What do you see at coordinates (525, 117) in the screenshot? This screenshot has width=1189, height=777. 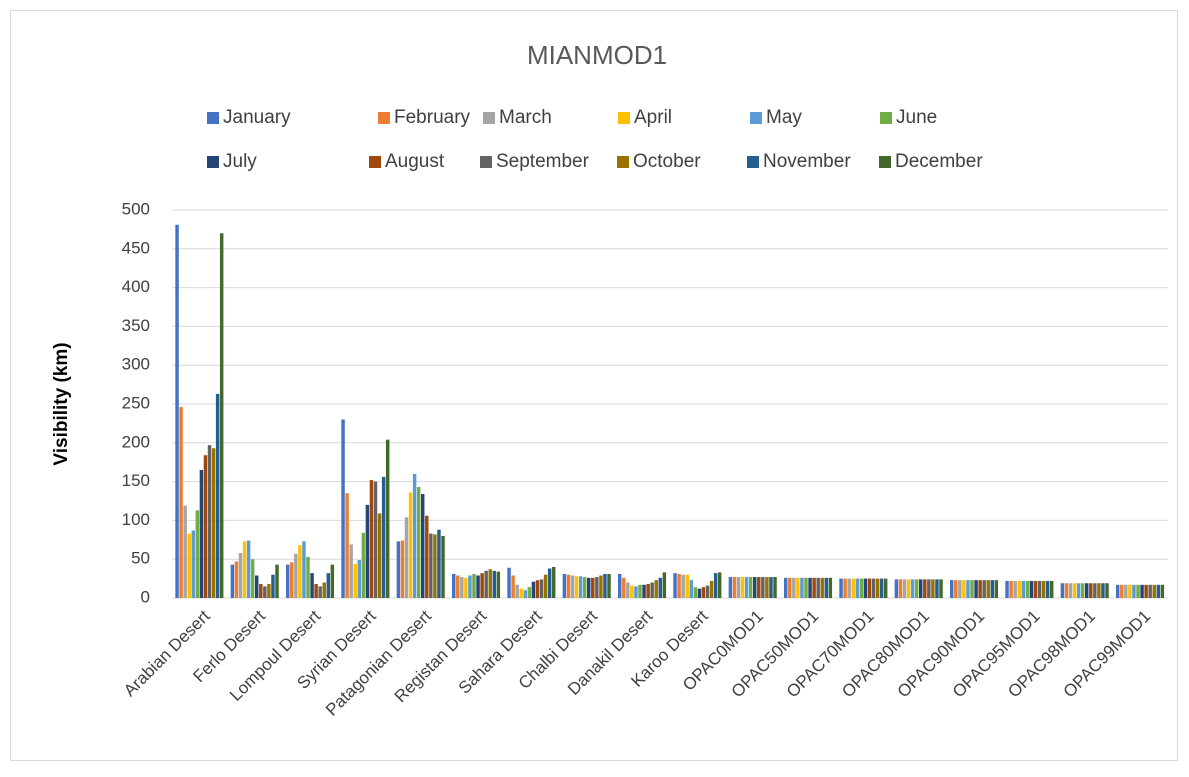 I see `legend-label: March` at bounding box center [525, 117].